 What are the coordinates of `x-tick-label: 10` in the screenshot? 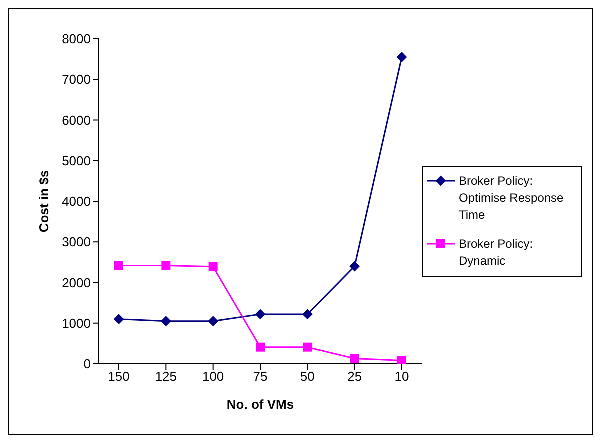 It's located at (402, 376).